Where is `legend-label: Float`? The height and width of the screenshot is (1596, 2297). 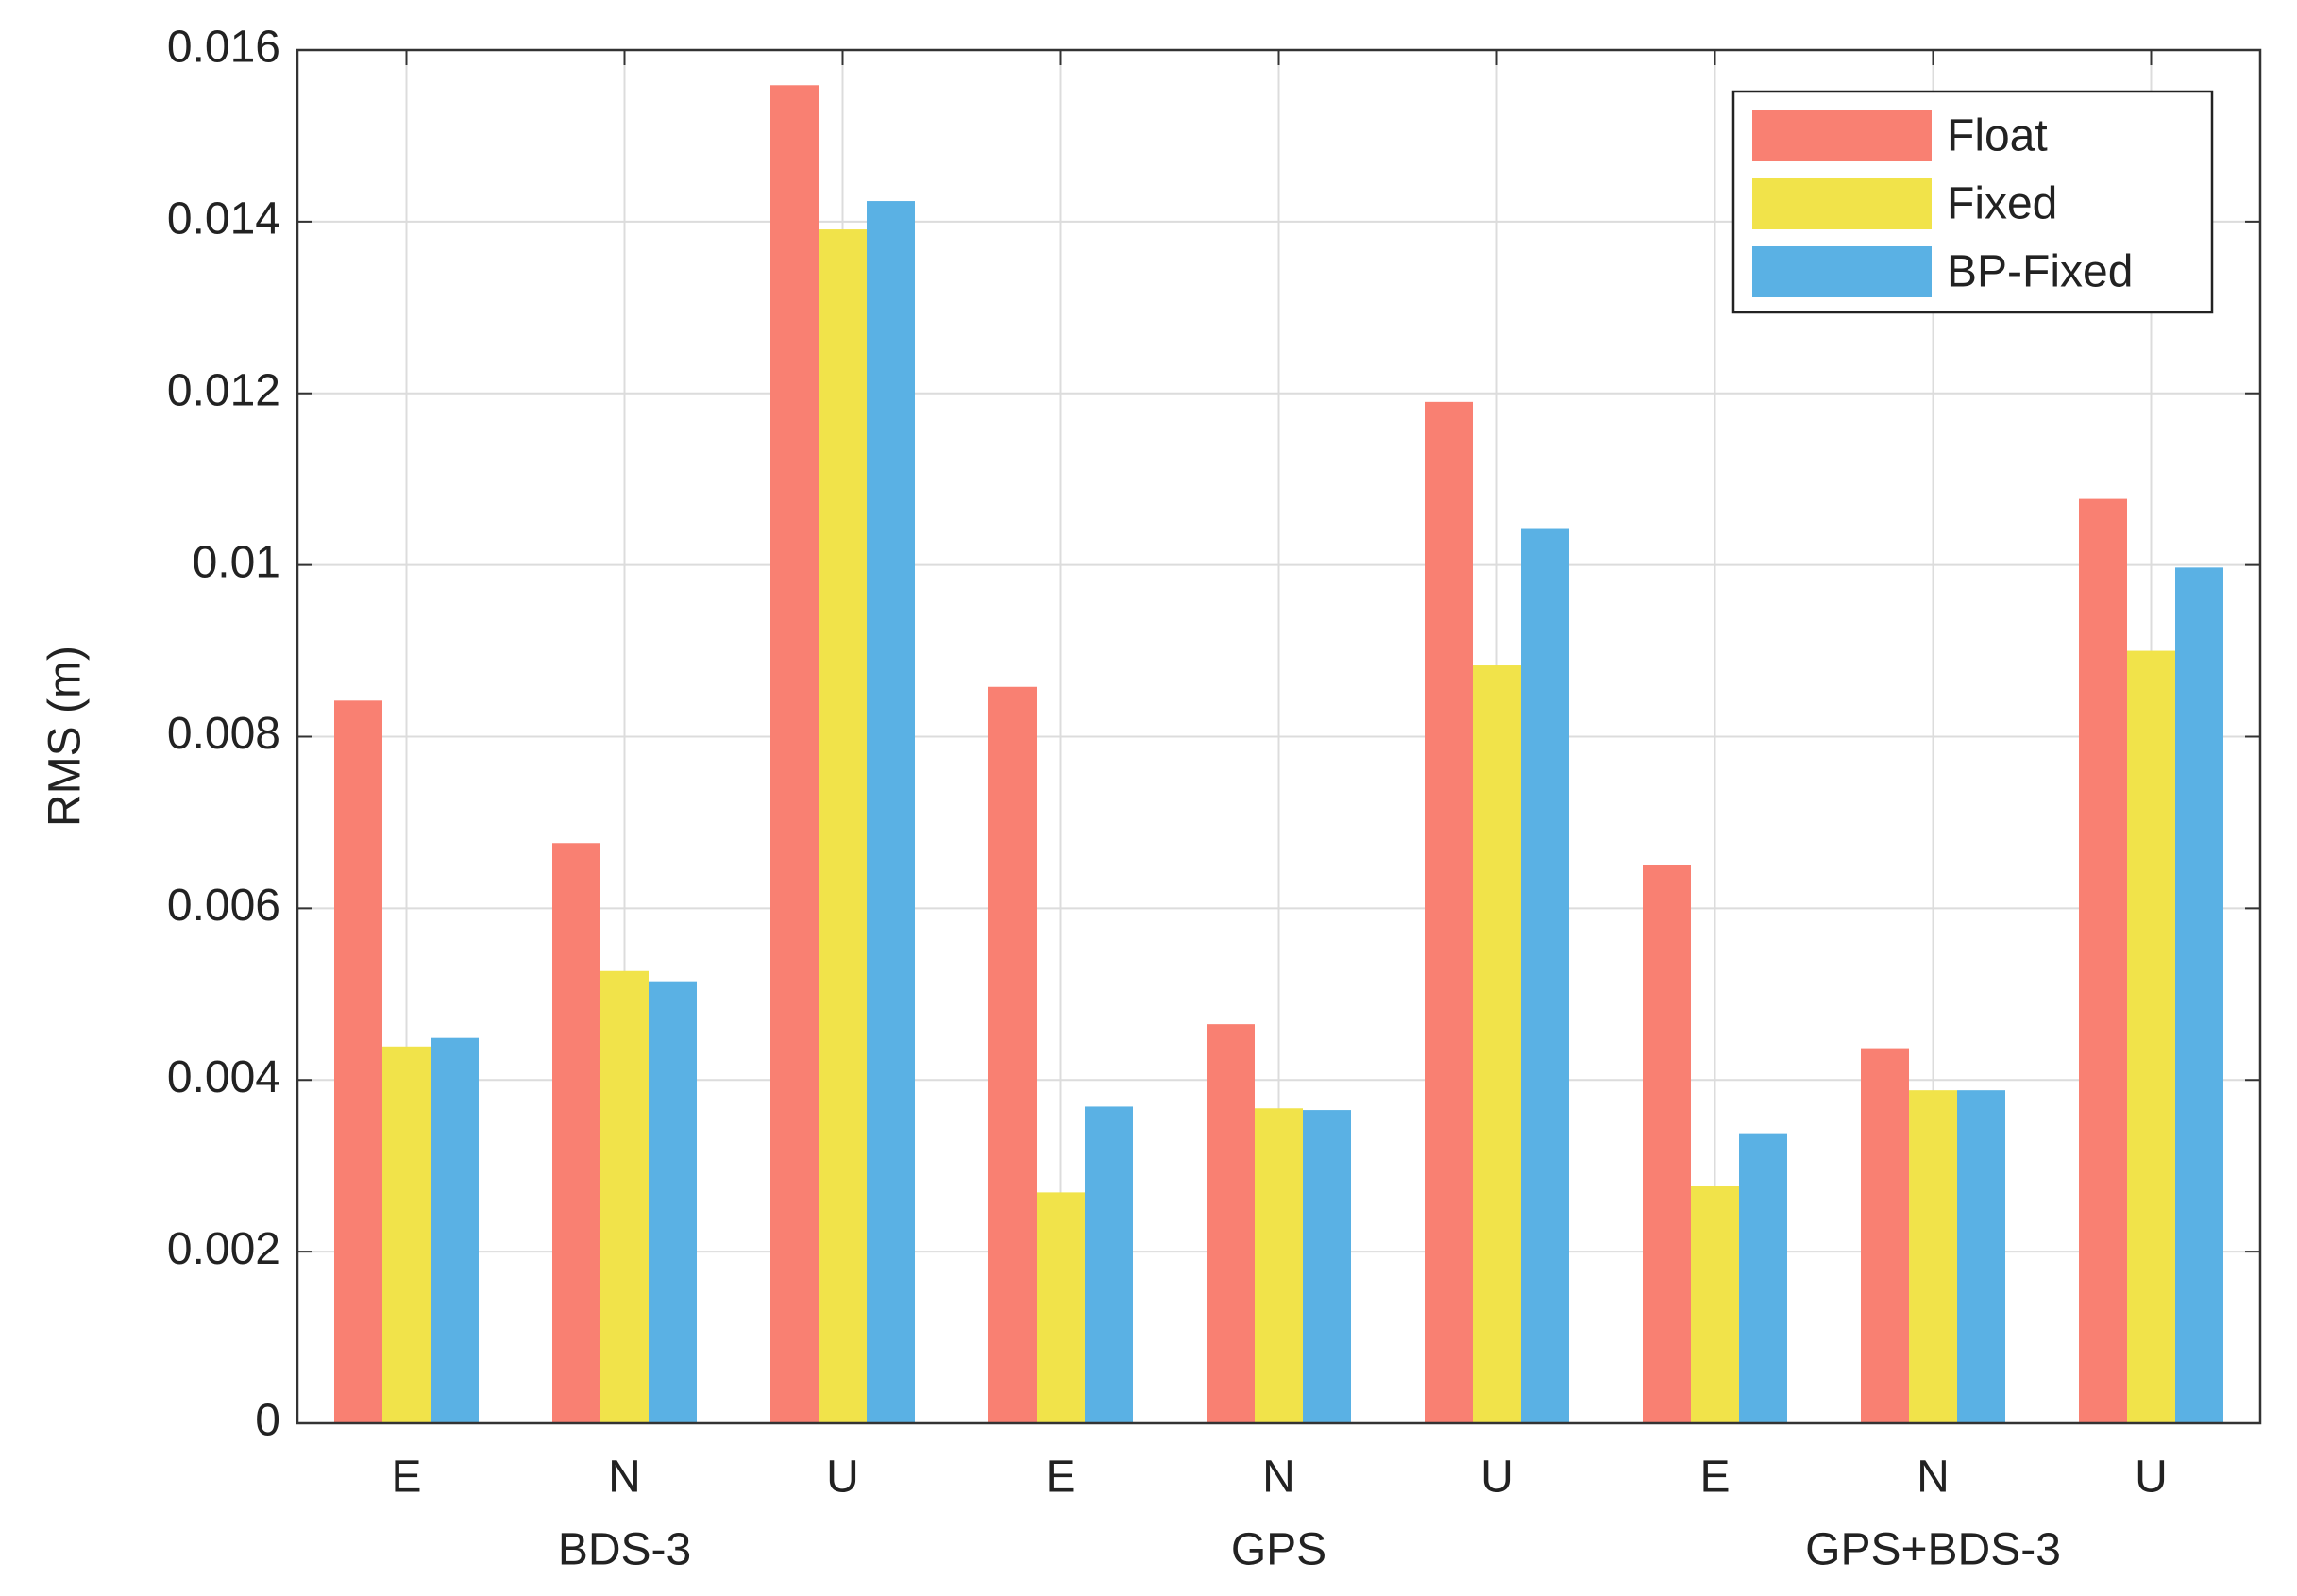
legend-label: Float is located at coordinates (1997, 136).